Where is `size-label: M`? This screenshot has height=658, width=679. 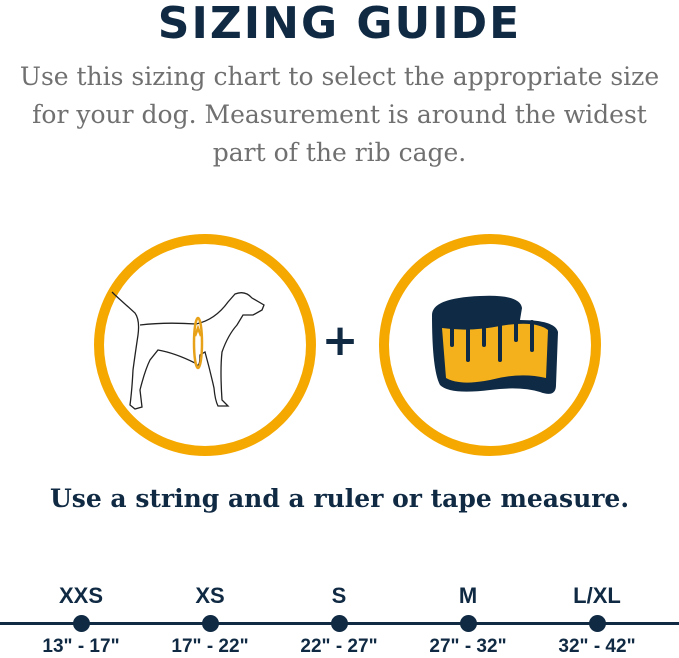 size-label: M is located at coordinates (468, 595).